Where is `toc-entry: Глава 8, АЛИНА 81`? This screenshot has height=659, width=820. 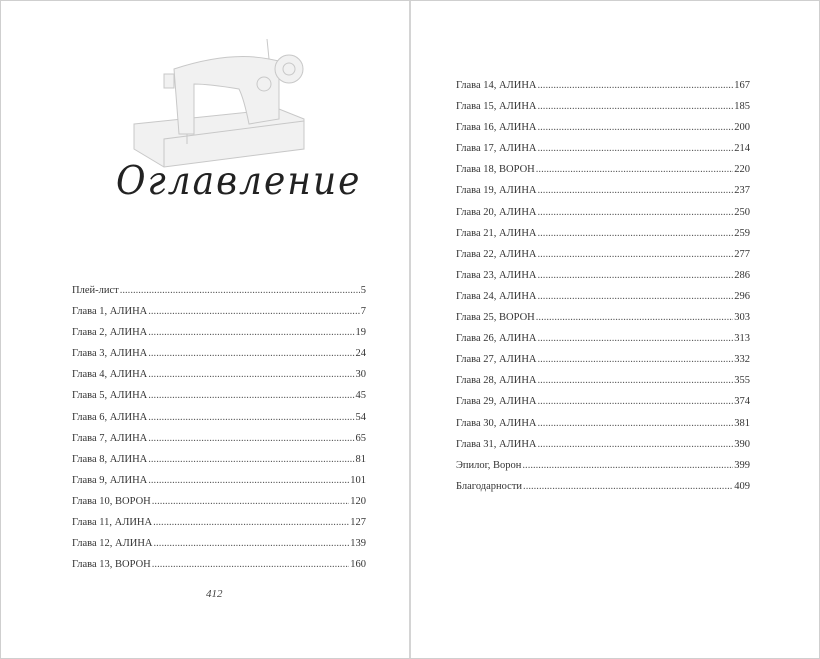 toc-entry: Глава 8, АЛИНА 81 is located at coordinates (219, 464).